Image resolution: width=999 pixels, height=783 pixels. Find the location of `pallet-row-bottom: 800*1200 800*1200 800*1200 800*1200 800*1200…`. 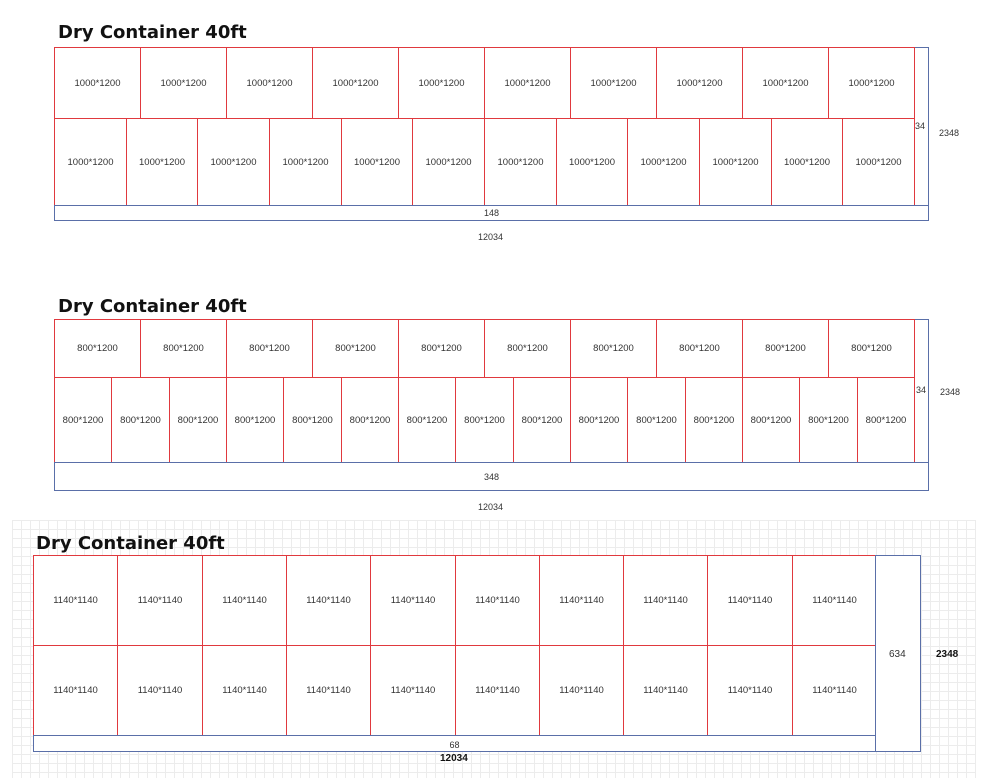

pallet-row-bottom: 800*1200 800*1200 800*1200 800*1200 800*1200… is located at coordinates (484, 420).